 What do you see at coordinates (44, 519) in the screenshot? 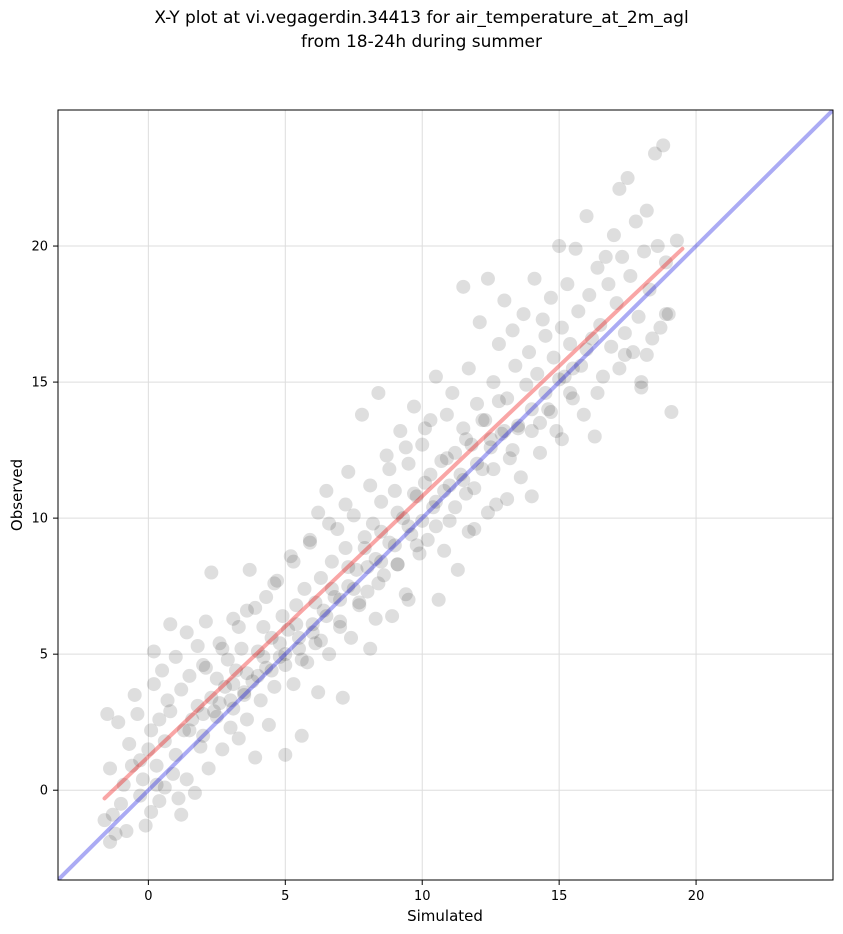
I see `y-axis-ticks: 0 5 10 15 20` at bounding box center [44, 519].